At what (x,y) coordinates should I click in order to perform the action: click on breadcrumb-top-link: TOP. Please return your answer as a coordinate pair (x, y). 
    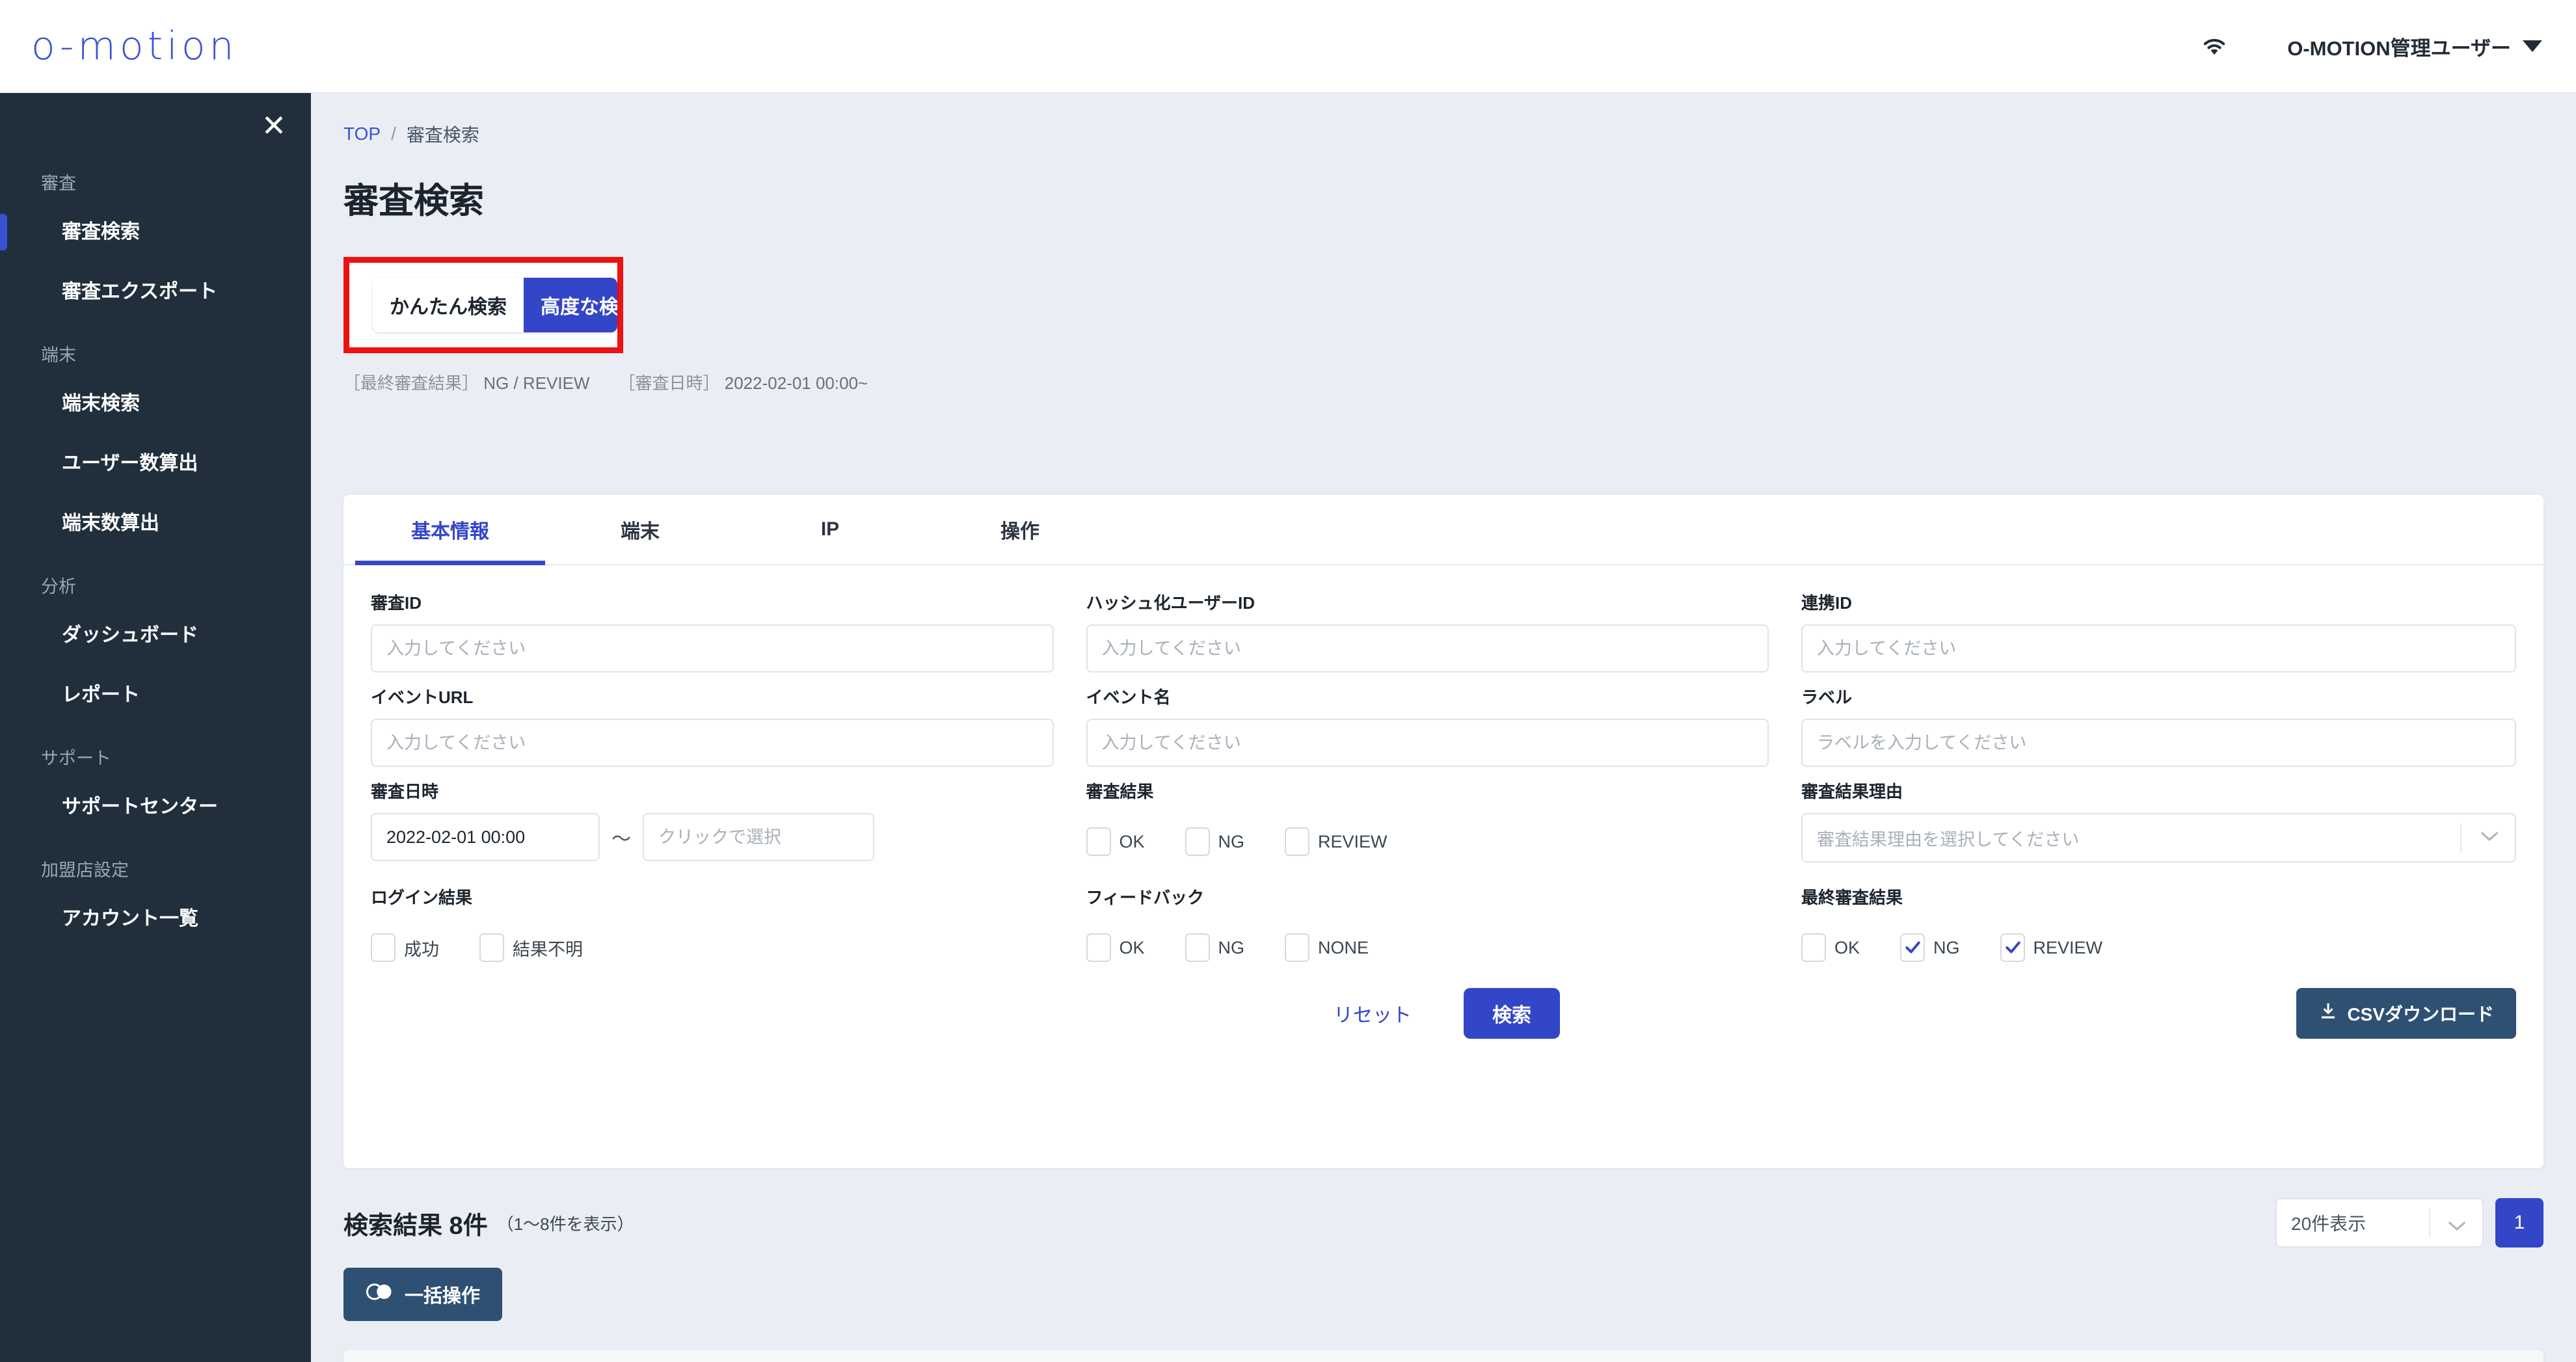
    Looking at the image, I should click on (362, 134).